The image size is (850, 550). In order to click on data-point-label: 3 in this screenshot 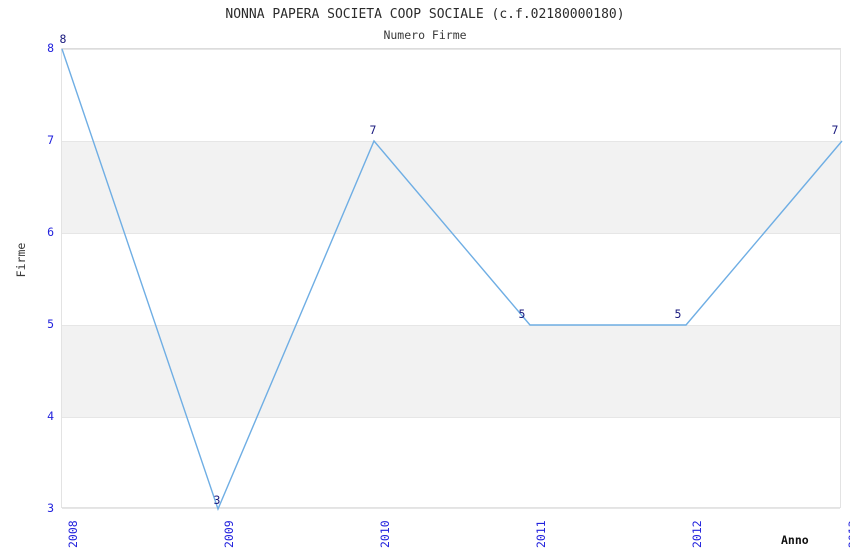, I will do `click(217, 500)`.